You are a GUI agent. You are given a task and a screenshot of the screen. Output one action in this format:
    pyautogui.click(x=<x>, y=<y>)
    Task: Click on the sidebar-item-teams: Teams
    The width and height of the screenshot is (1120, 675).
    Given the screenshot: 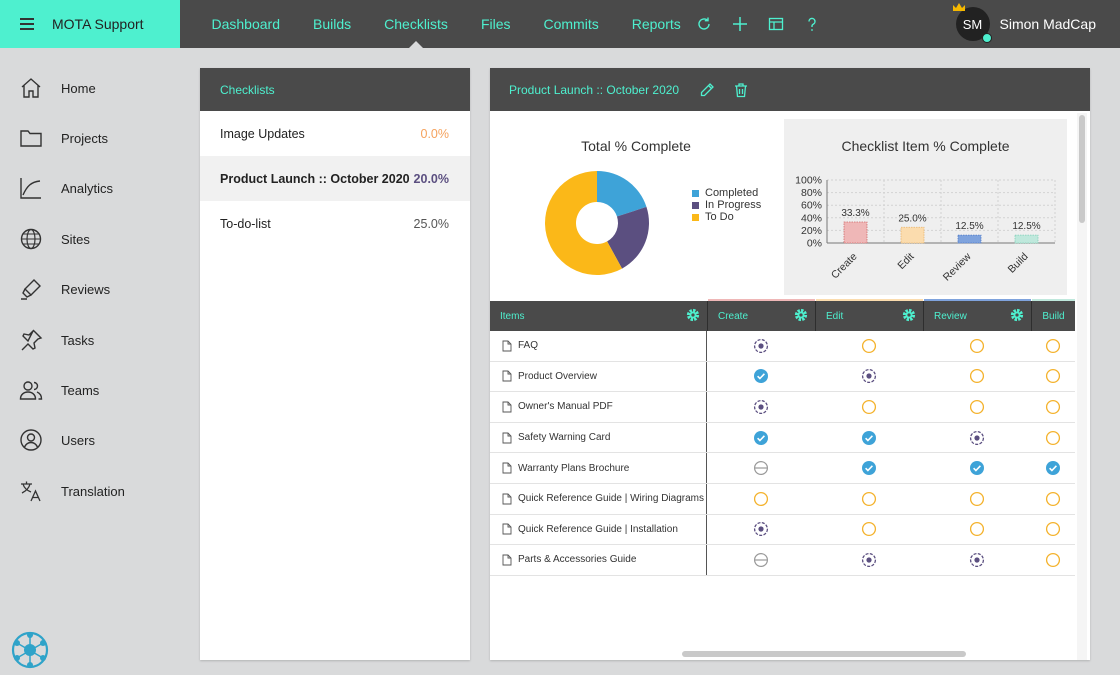 What is the action you would take?
    pyautogui.click(x=90, y=390)
    